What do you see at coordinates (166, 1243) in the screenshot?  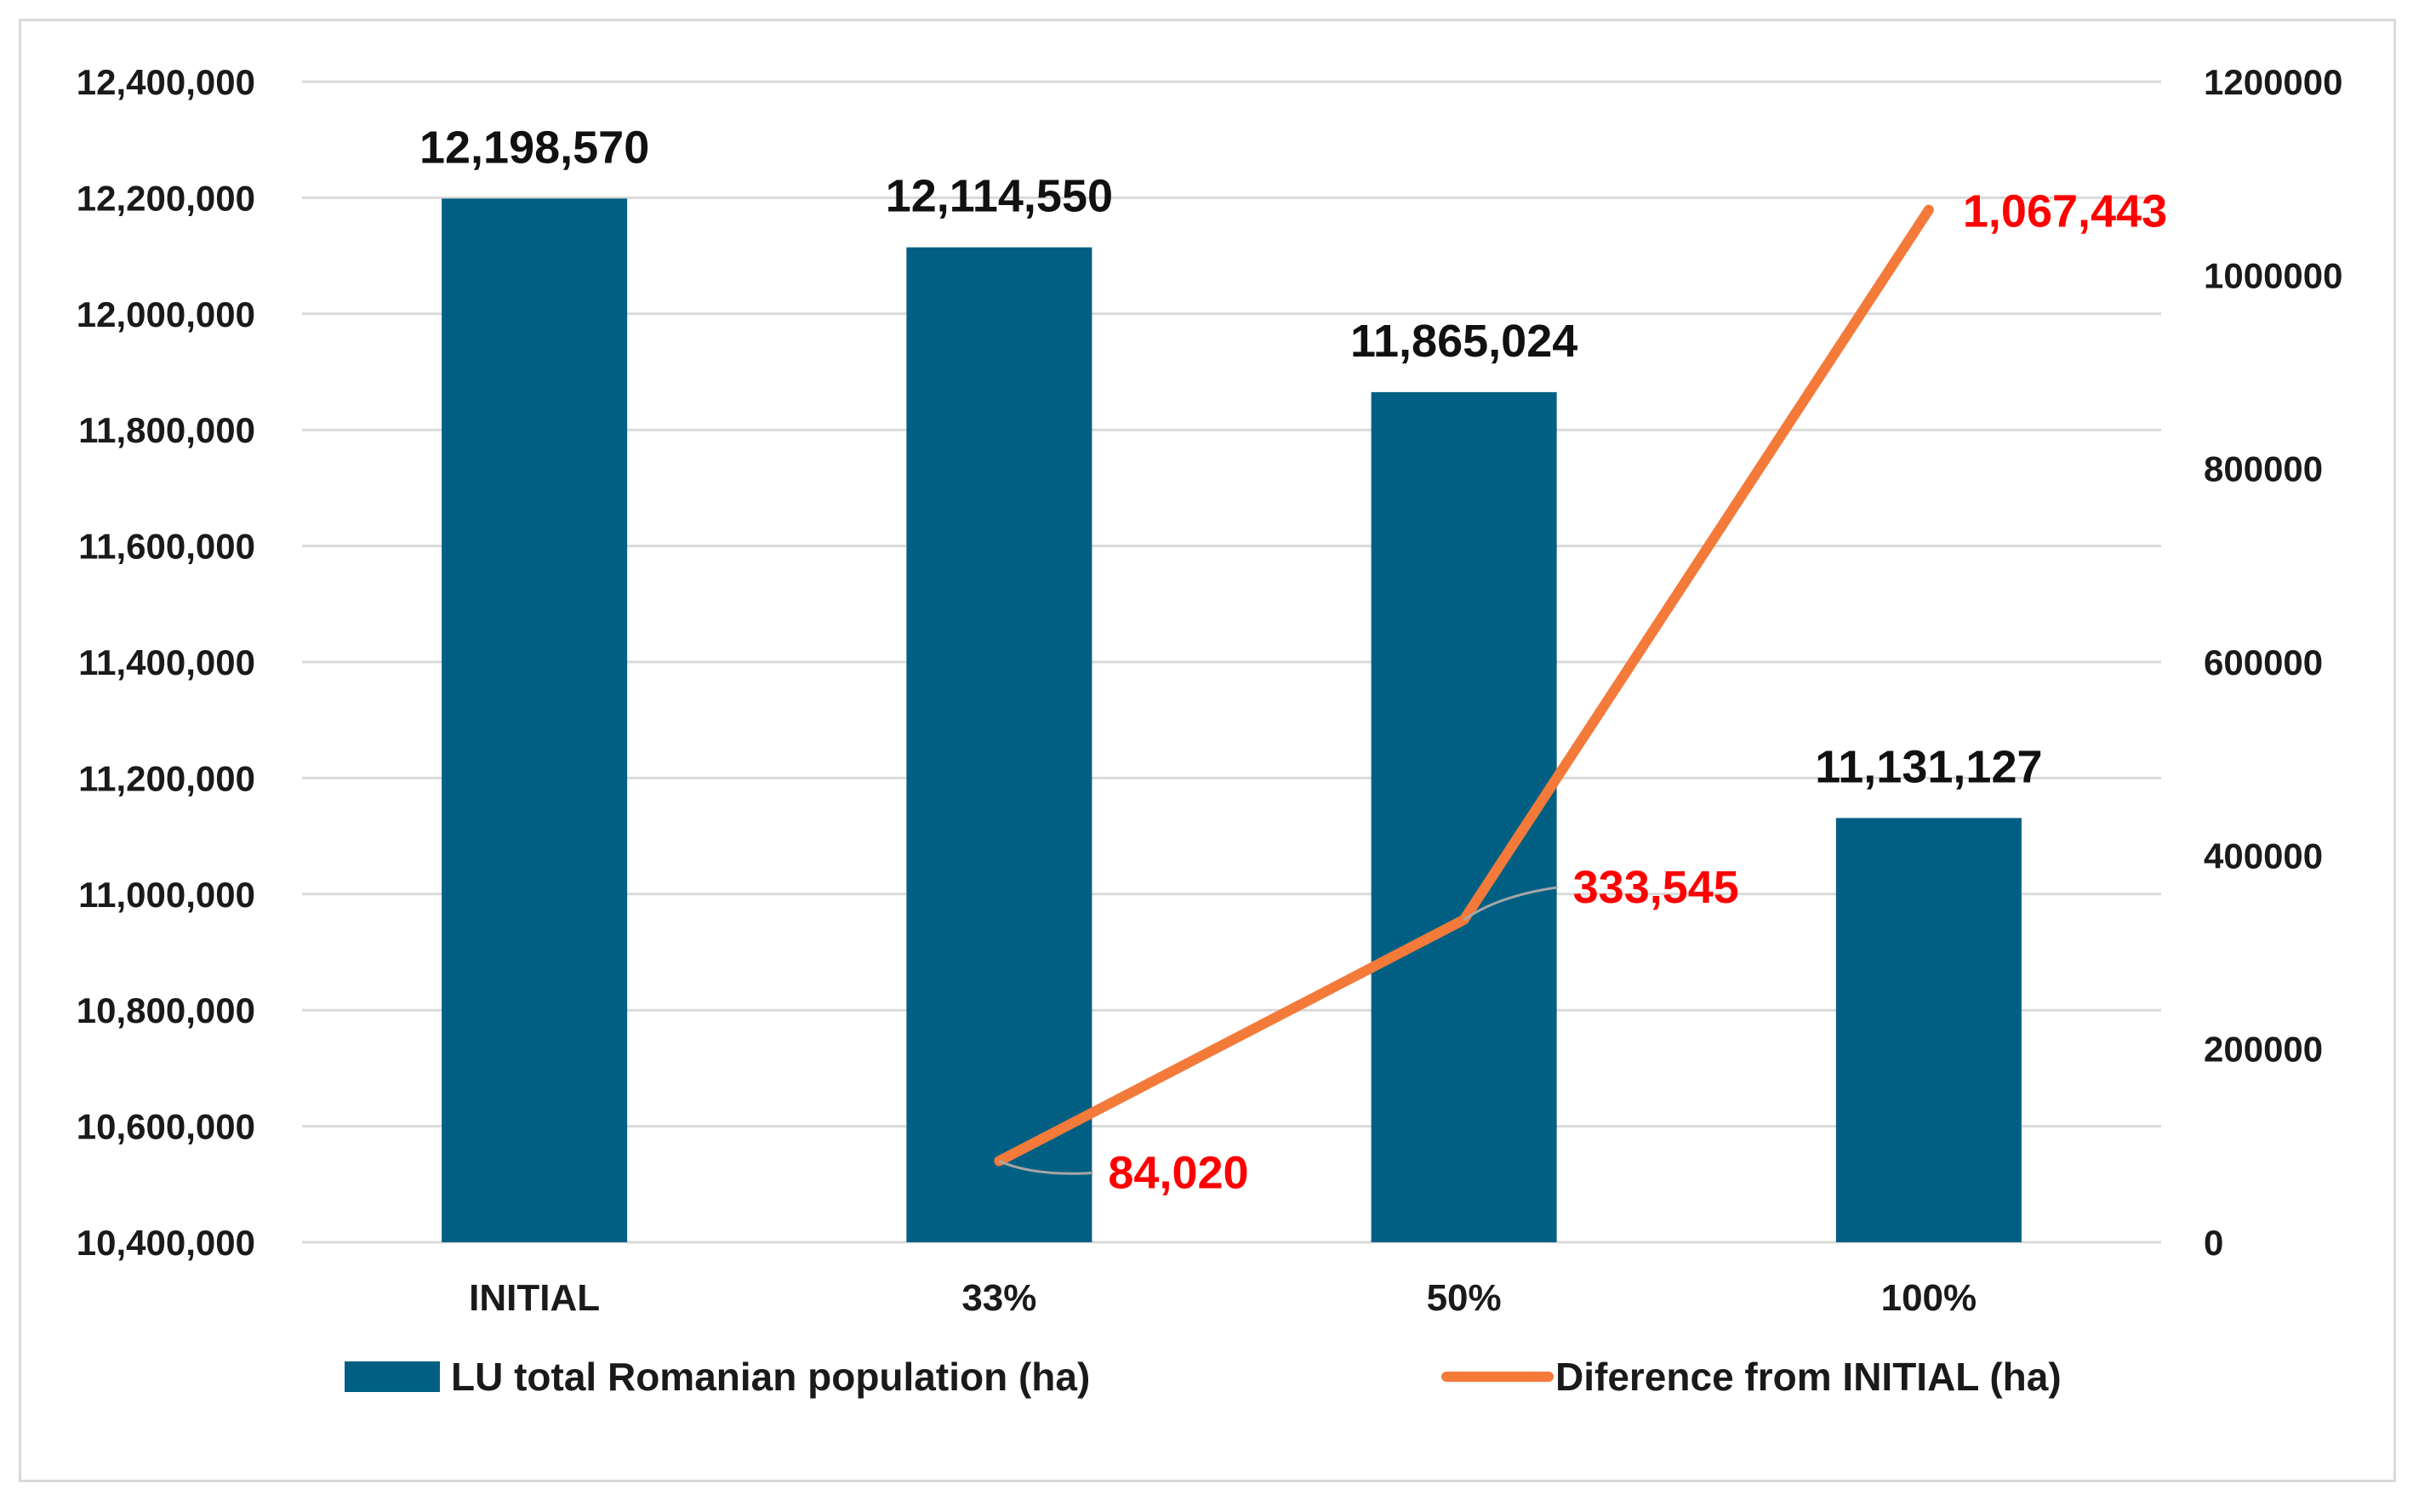 I see `left-axis-tick-label: 10,400,000` at bounding box center [166, 1243].